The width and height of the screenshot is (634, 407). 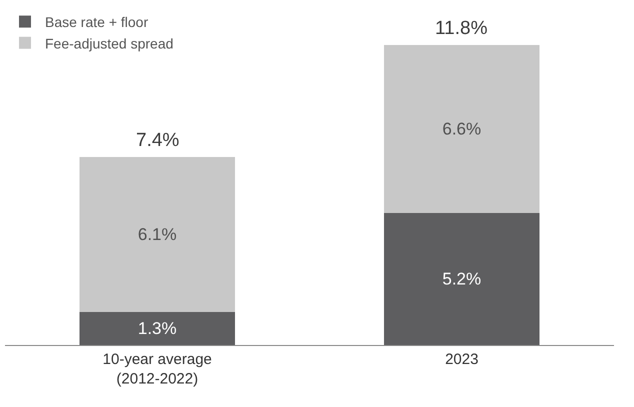 I want to click on x-tick-label: 10-year average (2012-2022), so click(x=157, y=369).